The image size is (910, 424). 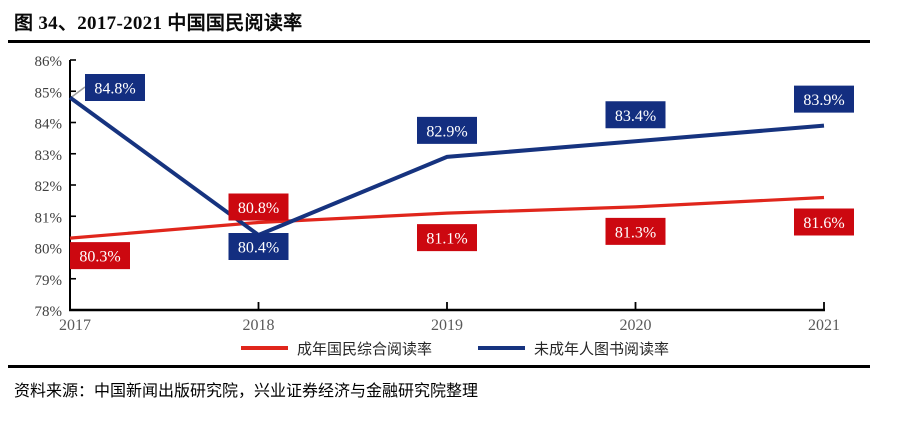 I want to click on adult-data-label-value: 80.8%, so click(x=258, y=208).